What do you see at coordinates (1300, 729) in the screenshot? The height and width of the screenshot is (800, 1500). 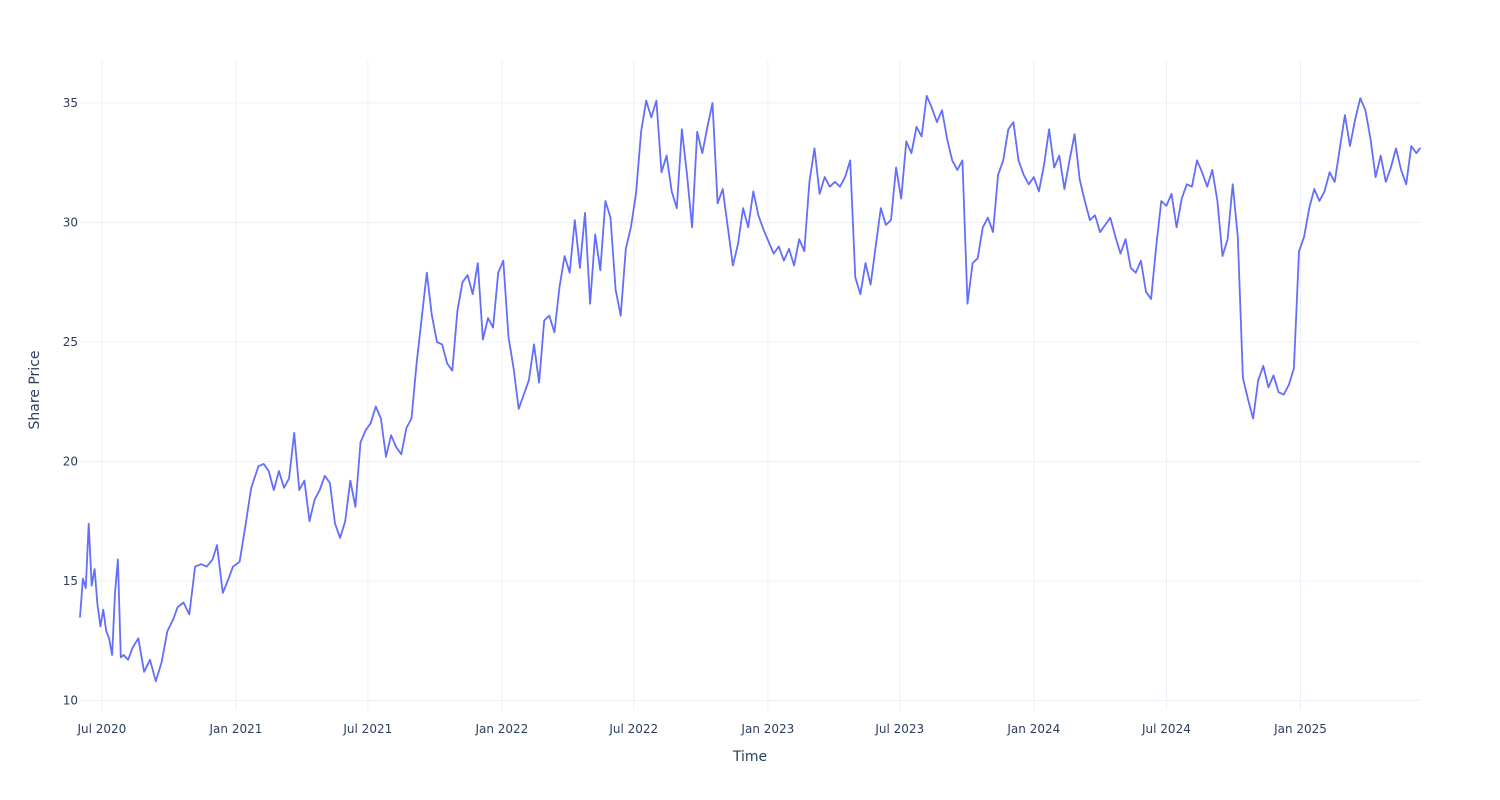 I see `x-tick-label: Jan 2025` at bounding box center [1300, 729].